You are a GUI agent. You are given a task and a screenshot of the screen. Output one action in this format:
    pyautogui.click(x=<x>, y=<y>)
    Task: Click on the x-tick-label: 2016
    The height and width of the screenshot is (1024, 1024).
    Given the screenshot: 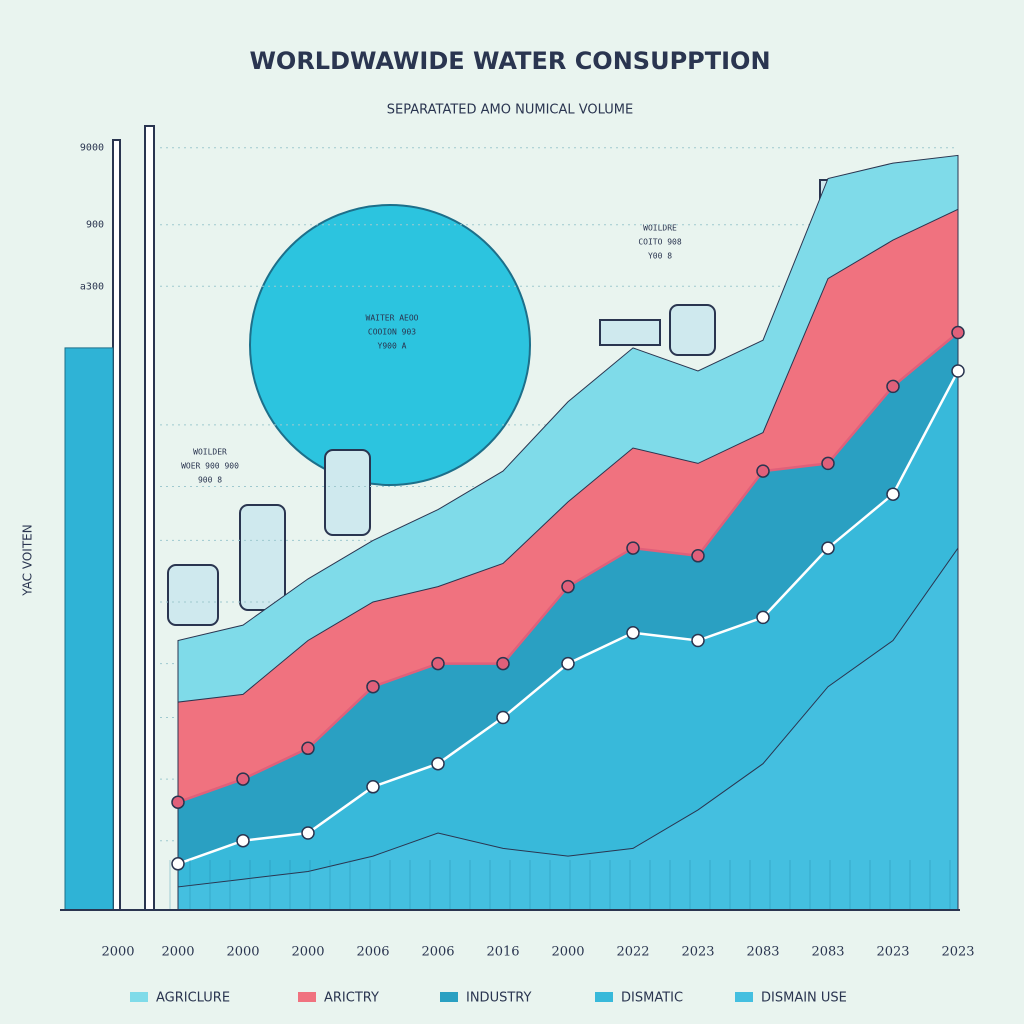 What is the action you would take?
    pyautogui.click(x=502, y=952)
    